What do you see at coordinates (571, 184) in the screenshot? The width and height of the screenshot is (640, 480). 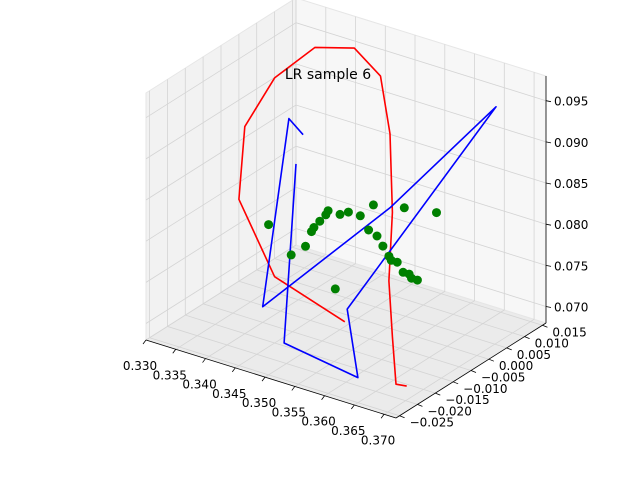 I see `z-tick-label: 0.085` at bounding box center [571, 184].